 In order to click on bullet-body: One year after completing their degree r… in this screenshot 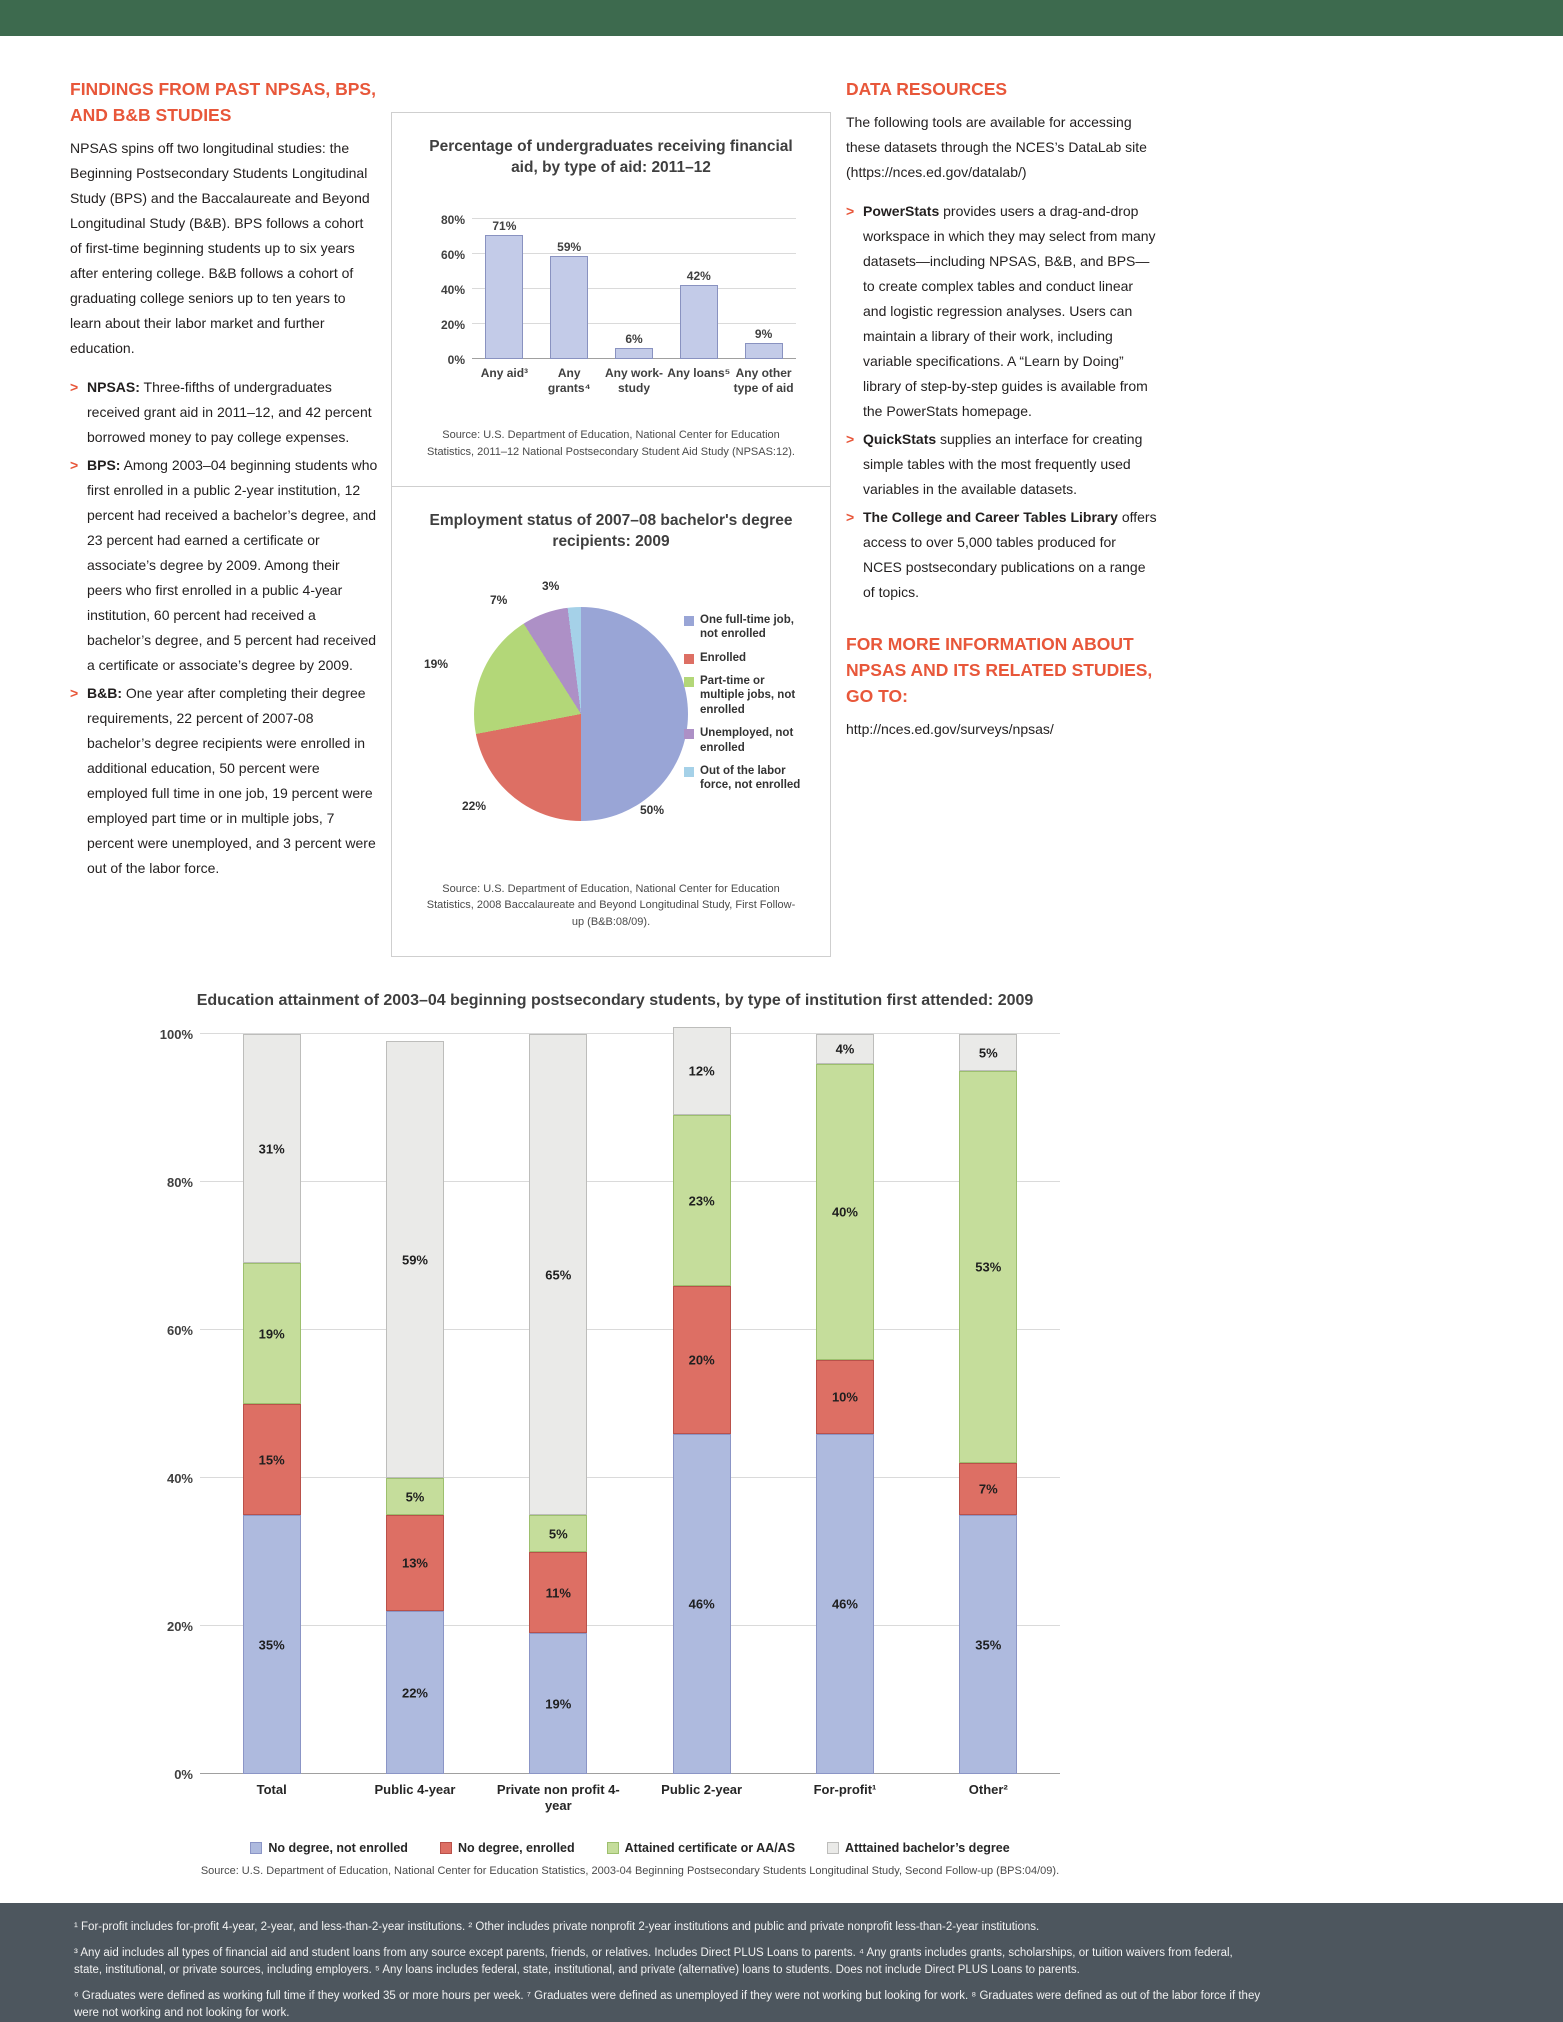, I will do `click(231, 780)`.